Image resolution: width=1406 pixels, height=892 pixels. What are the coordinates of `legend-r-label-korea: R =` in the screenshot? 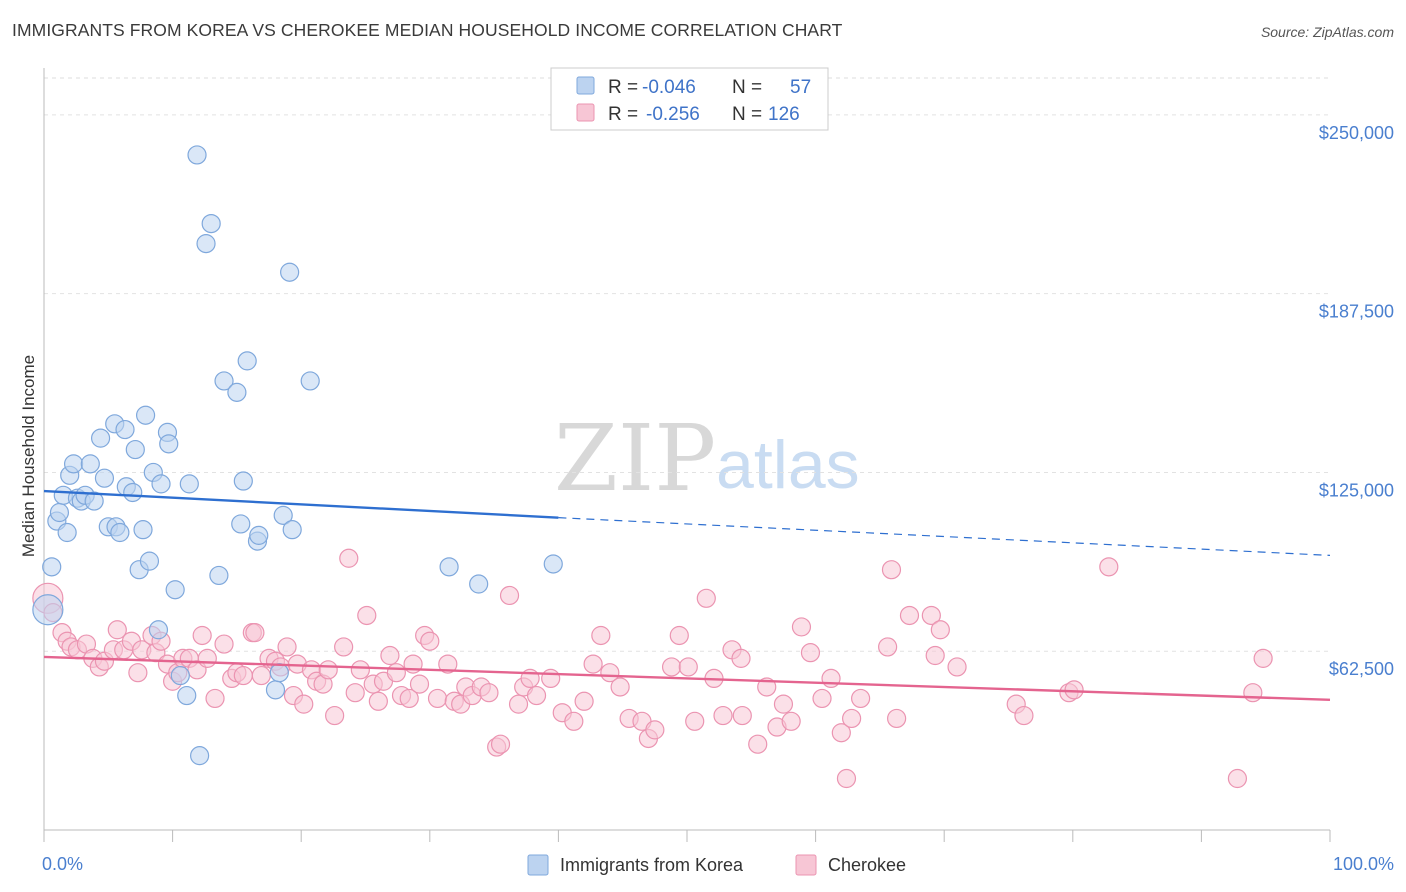 It's located at (623, 87).